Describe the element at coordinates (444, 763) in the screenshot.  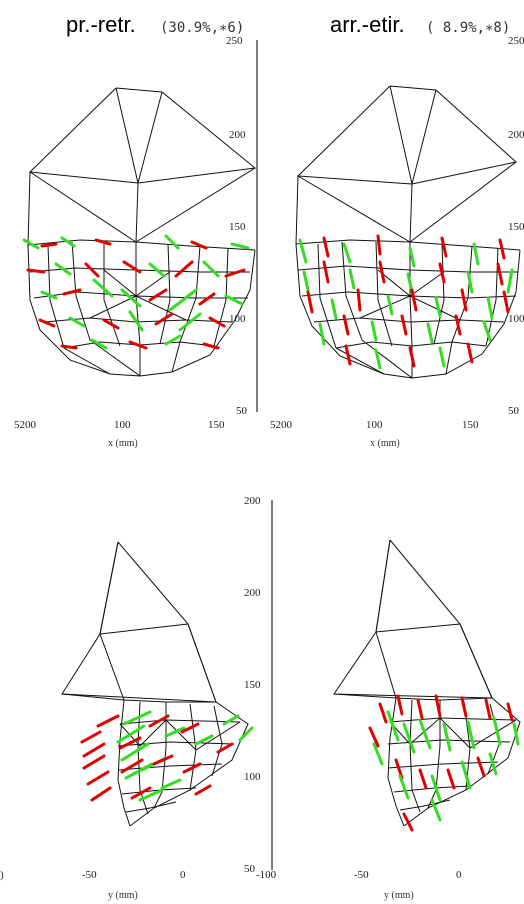
I see `vectors-side-right` at that location.